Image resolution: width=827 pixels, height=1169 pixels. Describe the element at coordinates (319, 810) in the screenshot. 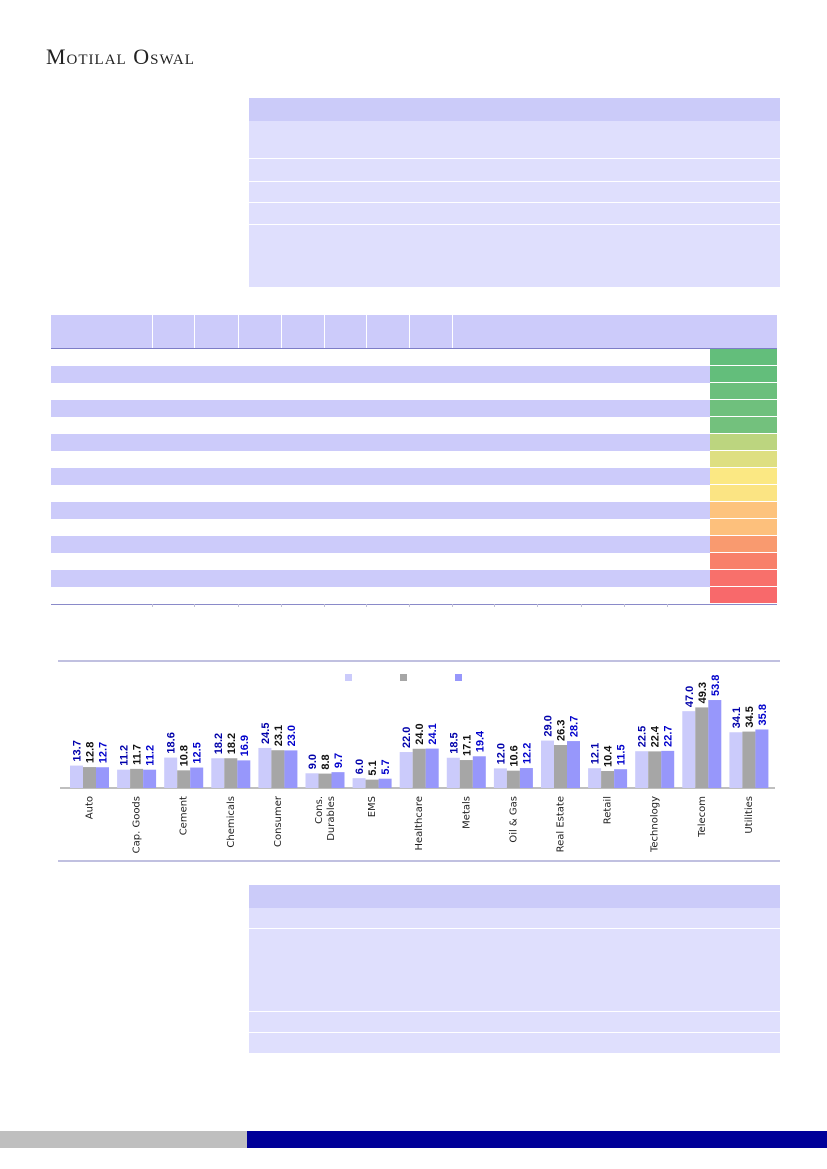

I see `category-label: Cons.` at that location.